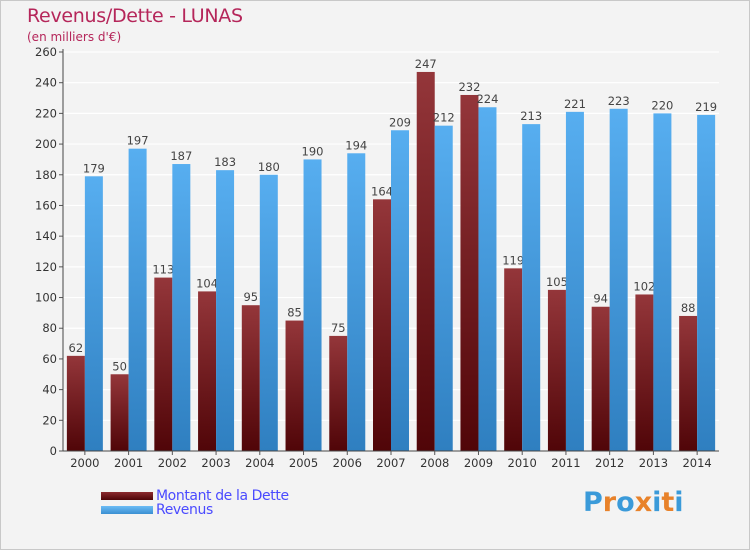 Image resolution: width=750 pixels, height=550 pixels. What do you see at coordinates (338, 328) in the screenshot?
I see `data-label-debt: 75` at bounding box center [338, 328].